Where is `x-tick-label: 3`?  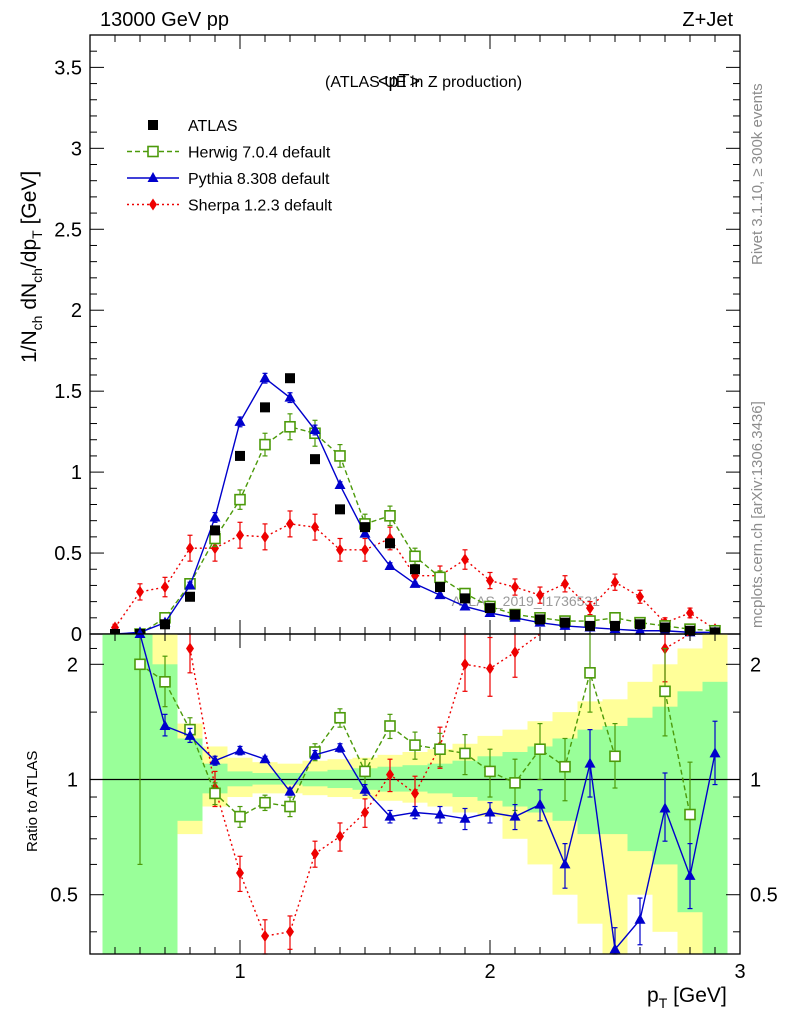 x-tick-label: 3 is located at coordinates (739, 972).